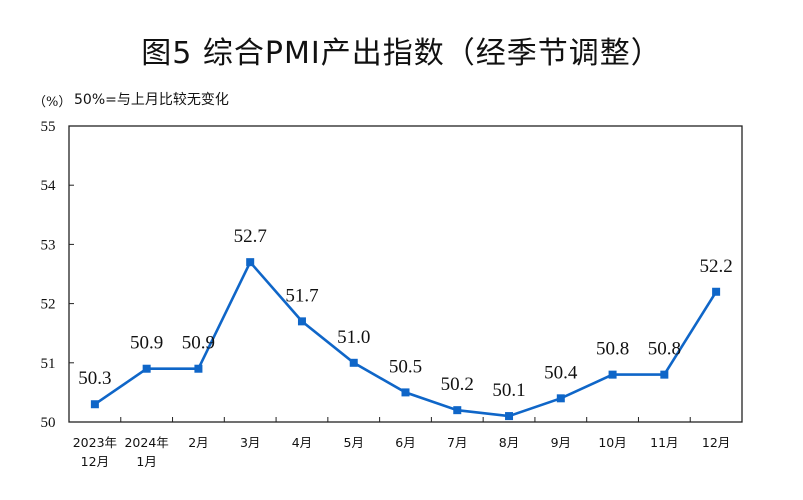 The image size is (803, 500). I want to click on data-value-label: 50.2, so click(457, 384).